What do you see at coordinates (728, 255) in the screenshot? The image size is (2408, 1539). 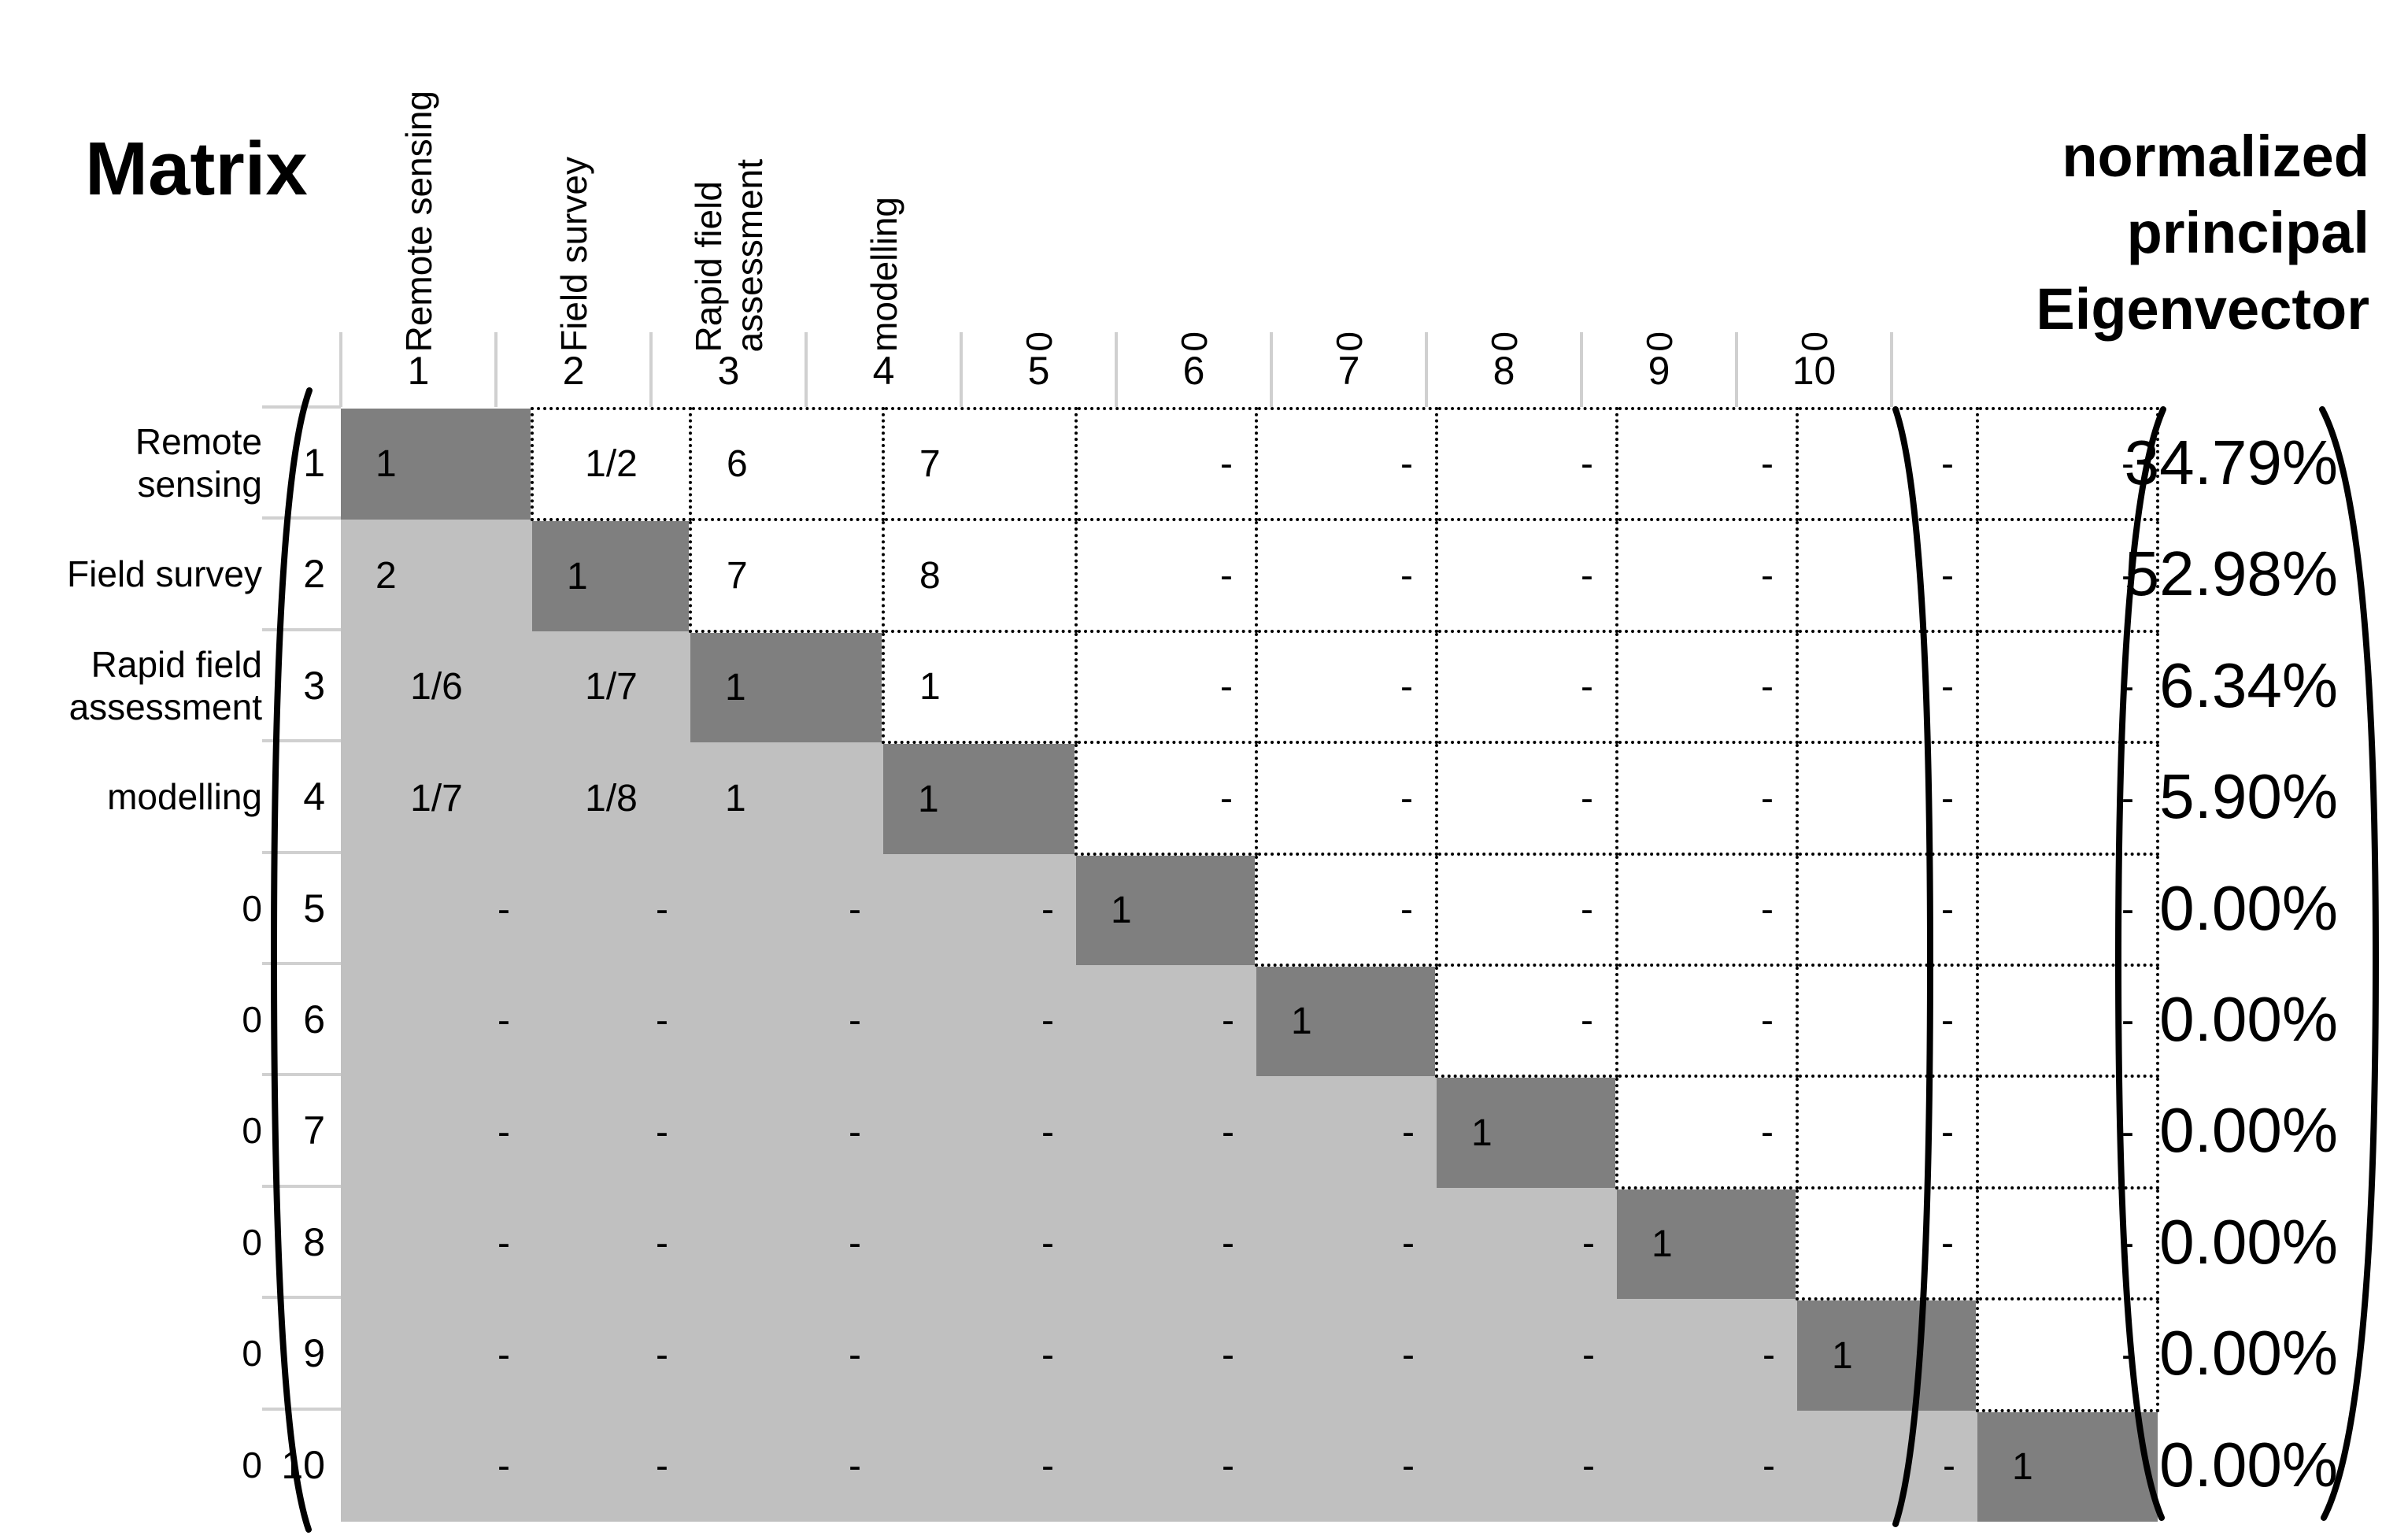 I see `col-header-label: Rapid field assessment` at bounding box center [728, 255].